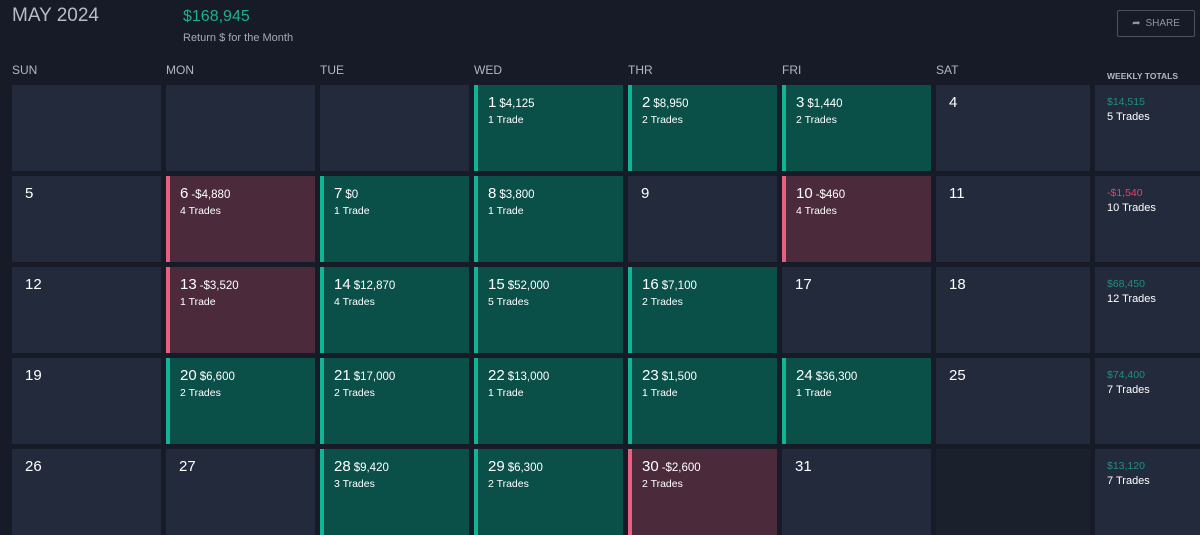 This screenshot has width=1200, height=535. Describe the element at coordinates (836, 377) in the screenshot. I see `day-pnl: $36,300` at that location.